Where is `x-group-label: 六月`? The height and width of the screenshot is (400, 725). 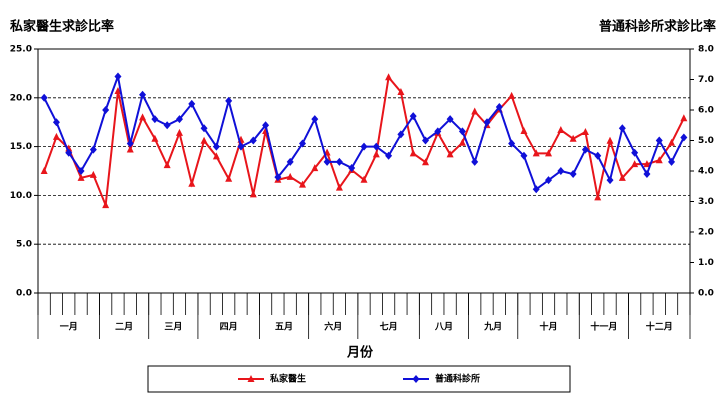
x-group-label: 六月 is located at coordinates (333, 327).